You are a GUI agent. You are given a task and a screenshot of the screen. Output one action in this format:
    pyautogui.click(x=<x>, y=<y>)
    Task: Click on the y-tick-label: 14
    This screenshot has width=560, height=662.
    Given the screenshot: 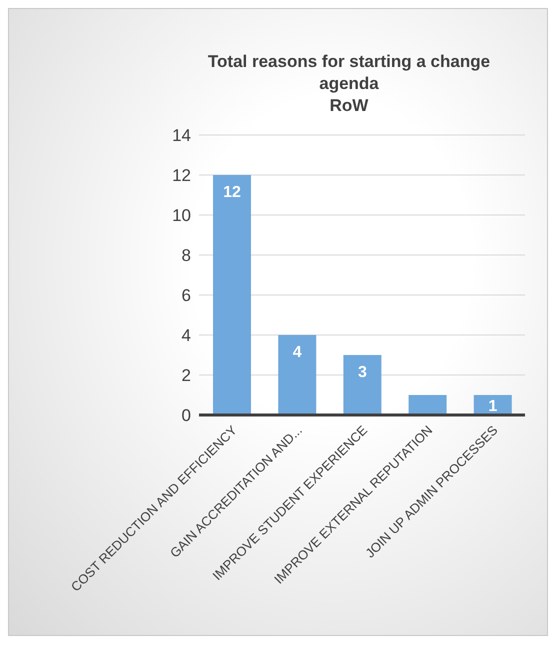 What is the action you would take?
    pyautogui.click(x=181, y=136)
    